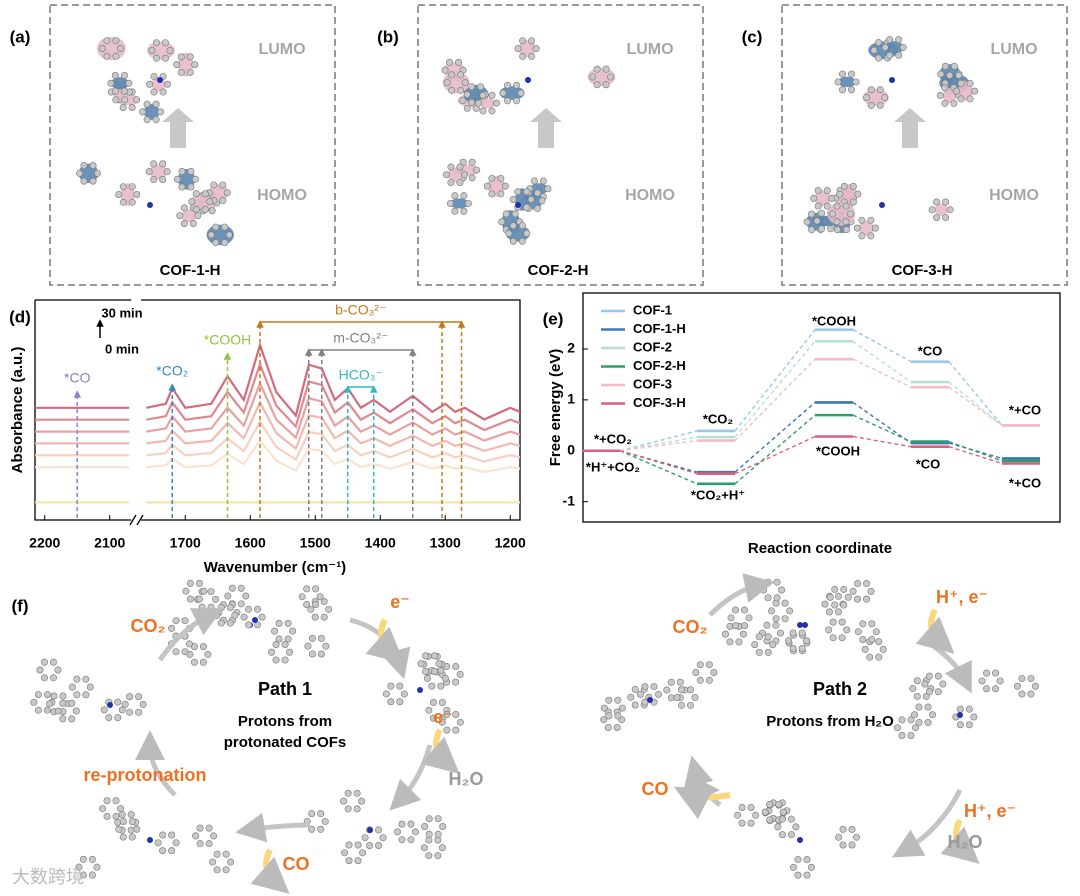  What do you see at coordinates (702, 803) in the screenshot?
I see `product-arrow` at bounding box center [702, 803].